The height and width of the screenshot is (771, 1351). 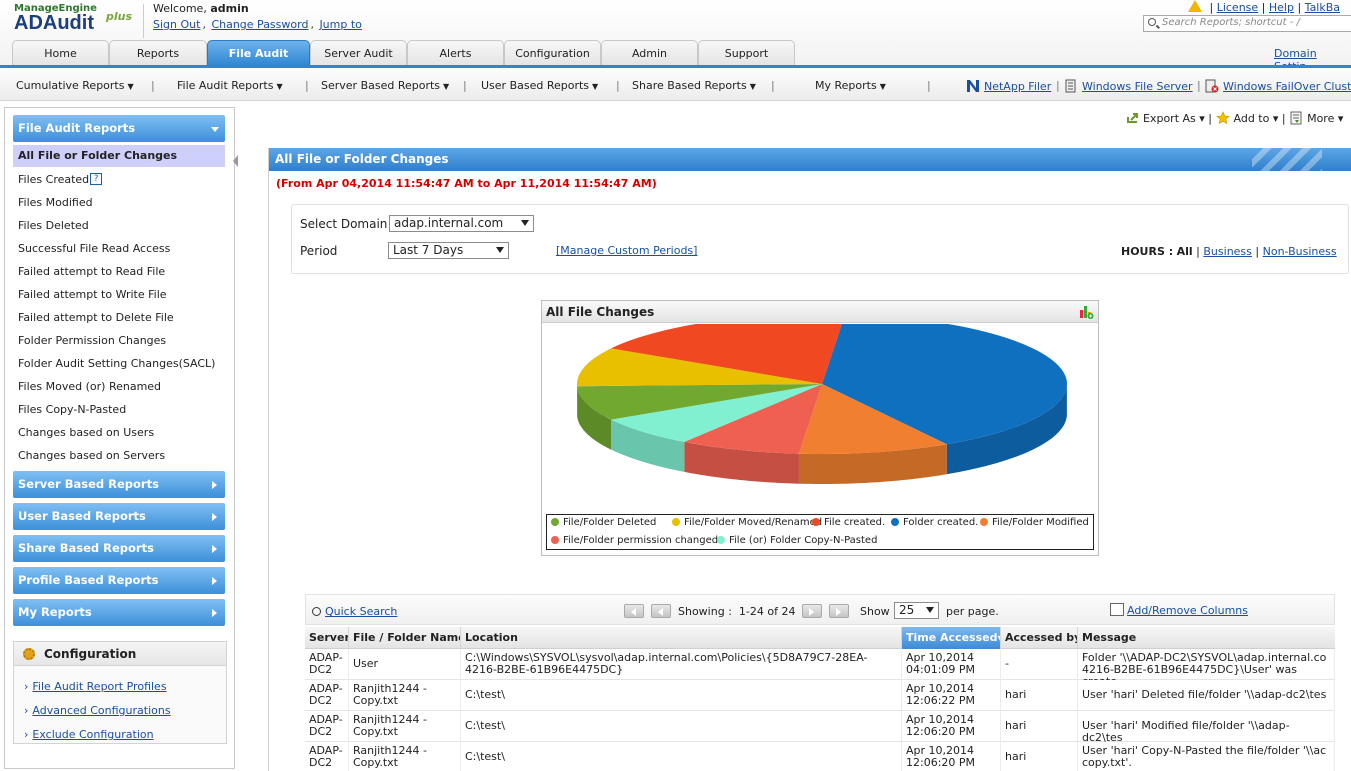 What do you see at coordinates (1278, 86) in the screenshot?
I see `windows-failover-cluster-link: Windows FailOver Clust` at bounding box center [1278, 86].